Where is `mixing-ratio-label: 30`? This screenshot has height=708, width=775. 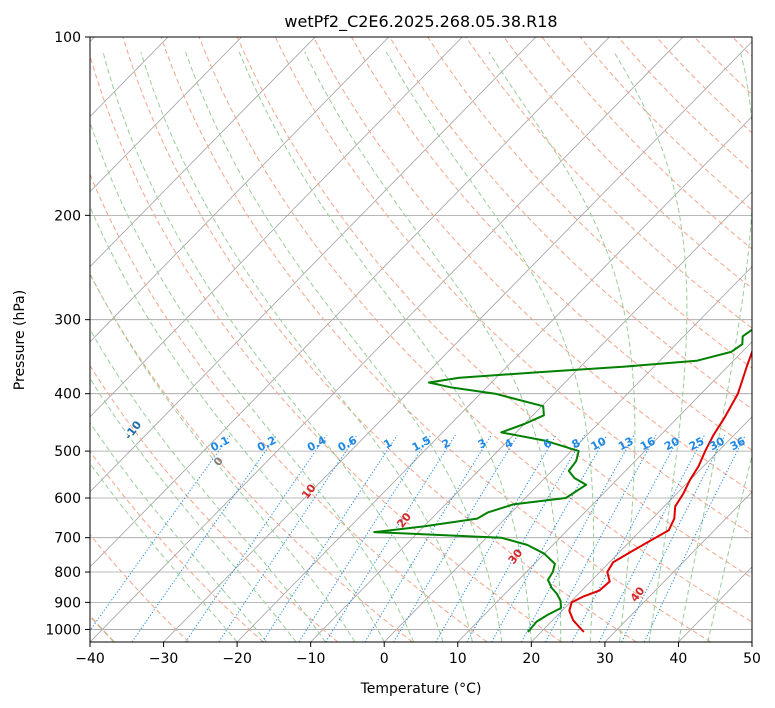
mixing-ratio-label: 30 is located at coordinates (717, 443).